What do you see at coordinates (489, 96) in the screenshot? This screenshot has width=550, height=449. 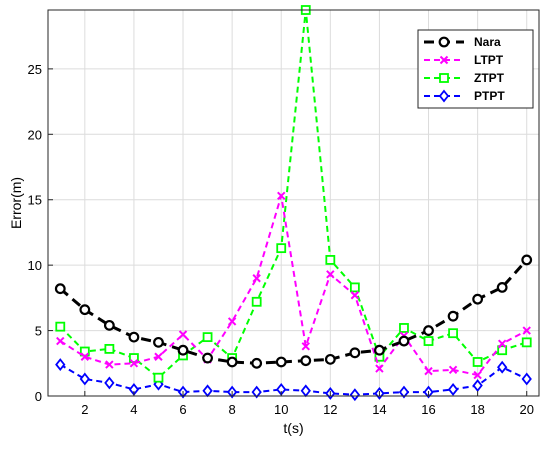 I see `legend-label-ptpt: PTPT` at bounding box center [489, 96].